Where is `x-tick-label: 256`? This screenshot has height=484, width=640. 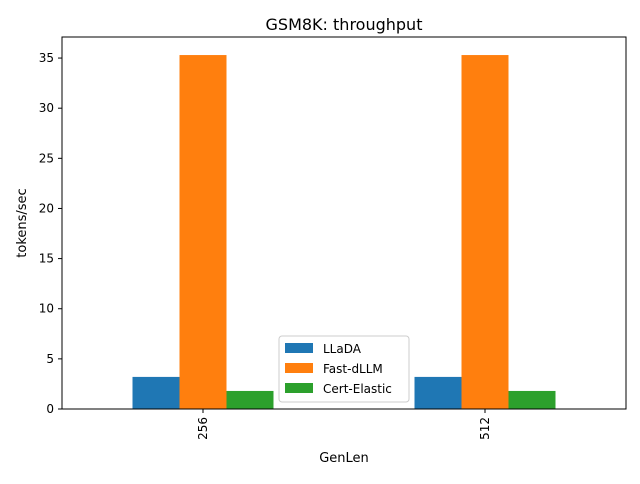 x-tick-label: 256 is located at coordinates (203, 428).